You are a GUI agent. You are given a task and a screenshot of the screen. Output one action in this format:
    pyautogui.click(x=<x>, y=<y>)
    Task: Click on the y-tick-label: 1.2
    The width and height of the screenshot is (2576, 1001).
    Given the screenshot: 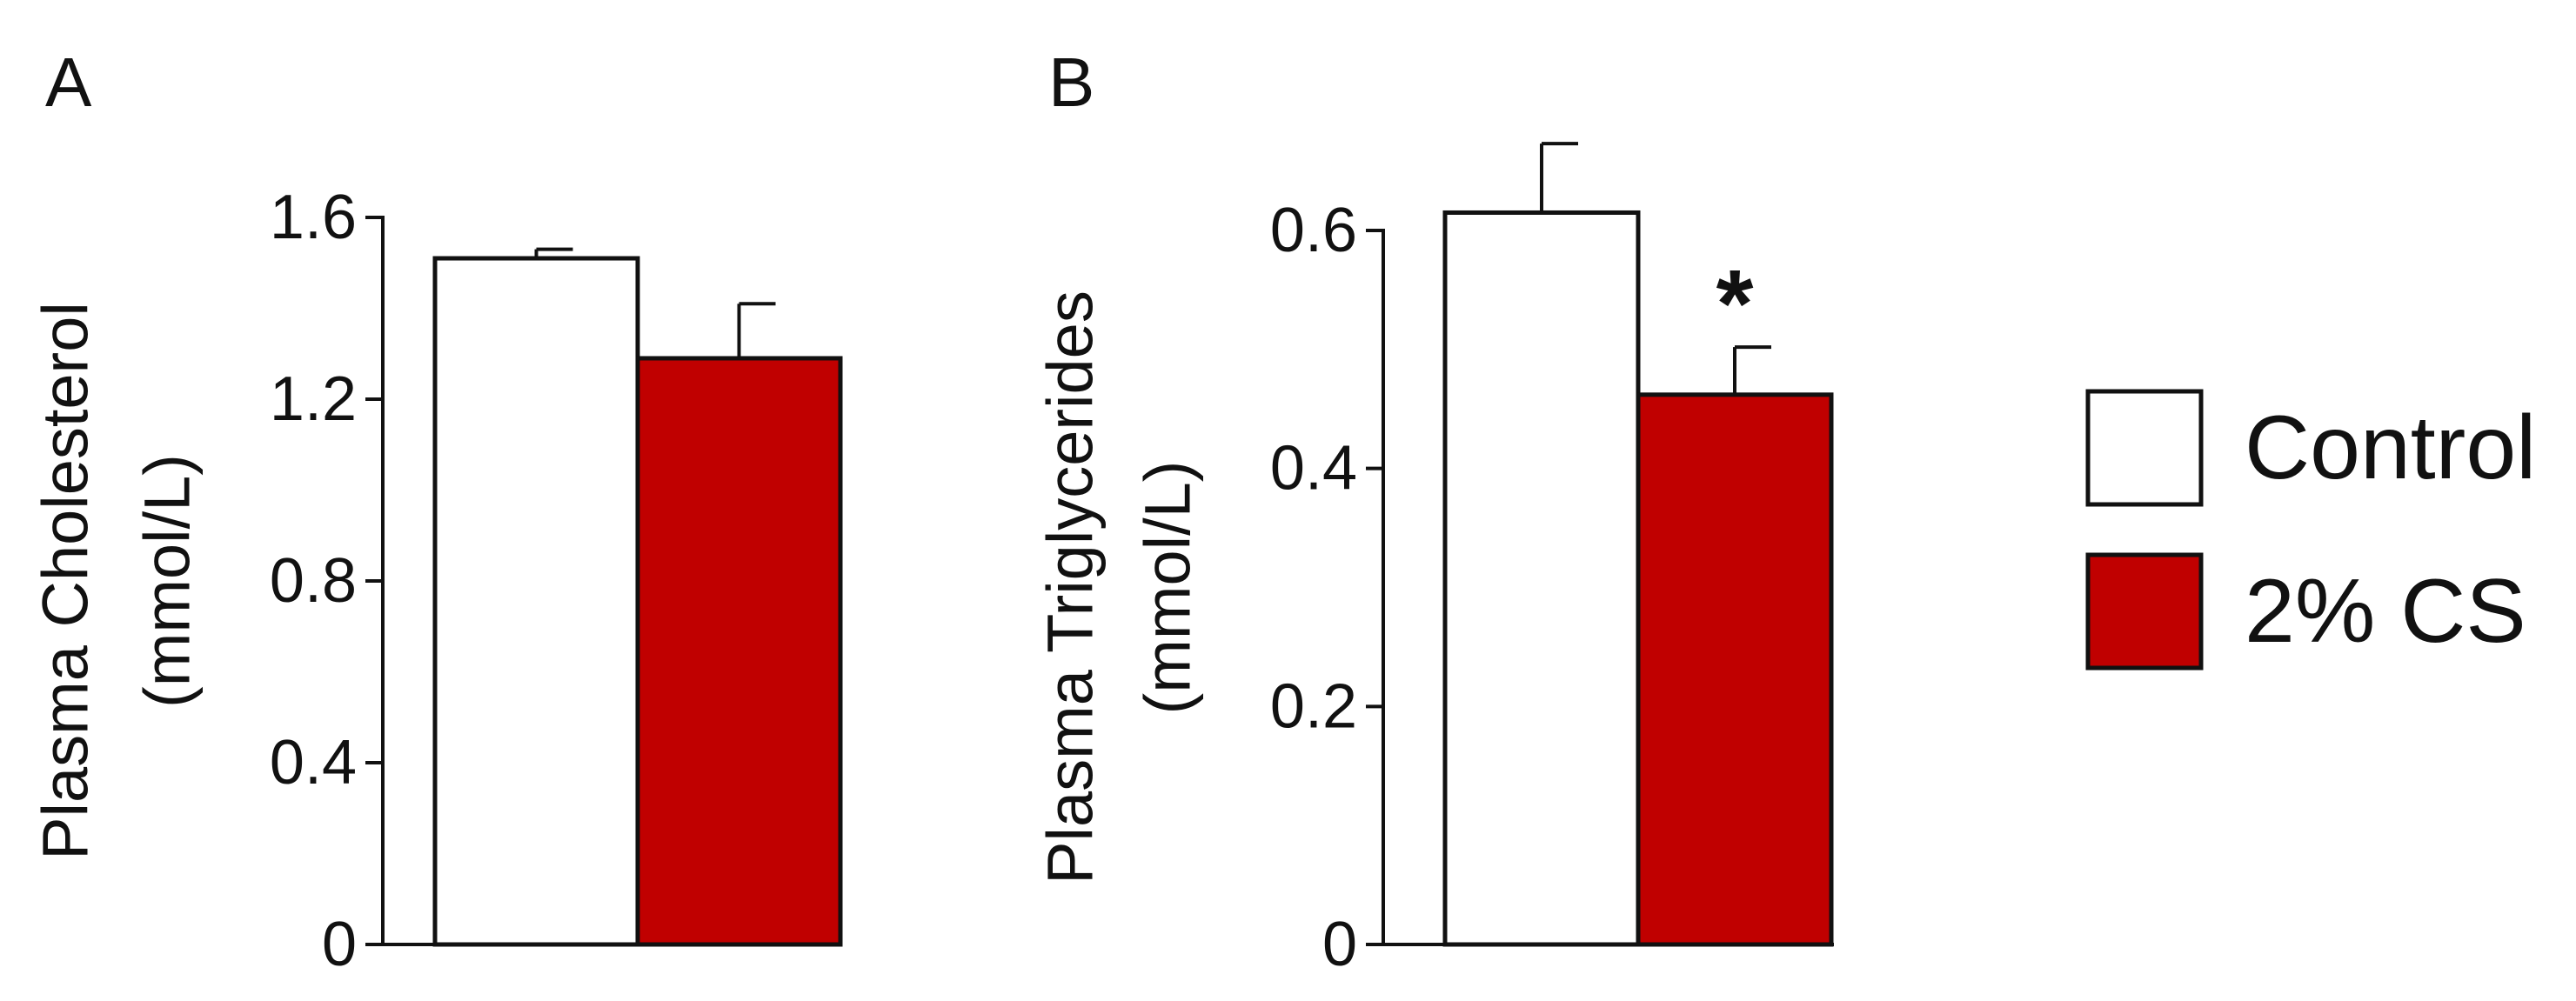 What is the action you would take?
    pyautogui.click(x=313, y=399)
    